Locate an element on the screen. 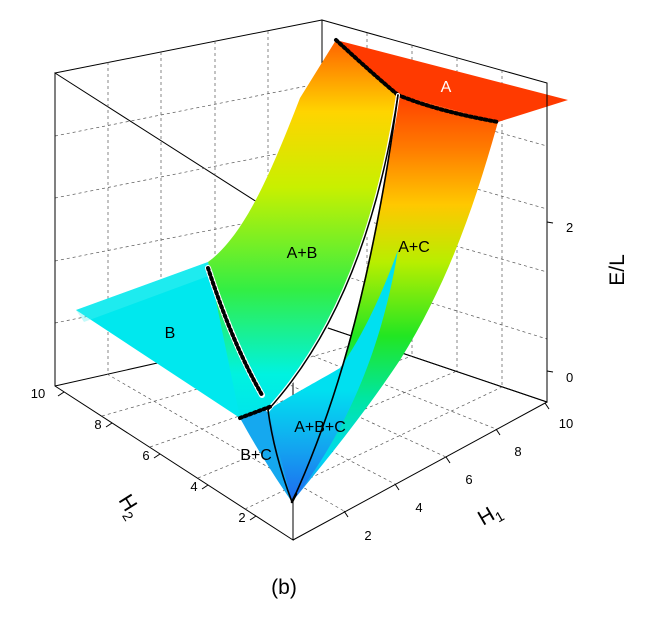  region-a-surface is located at coordinates (452, 81).